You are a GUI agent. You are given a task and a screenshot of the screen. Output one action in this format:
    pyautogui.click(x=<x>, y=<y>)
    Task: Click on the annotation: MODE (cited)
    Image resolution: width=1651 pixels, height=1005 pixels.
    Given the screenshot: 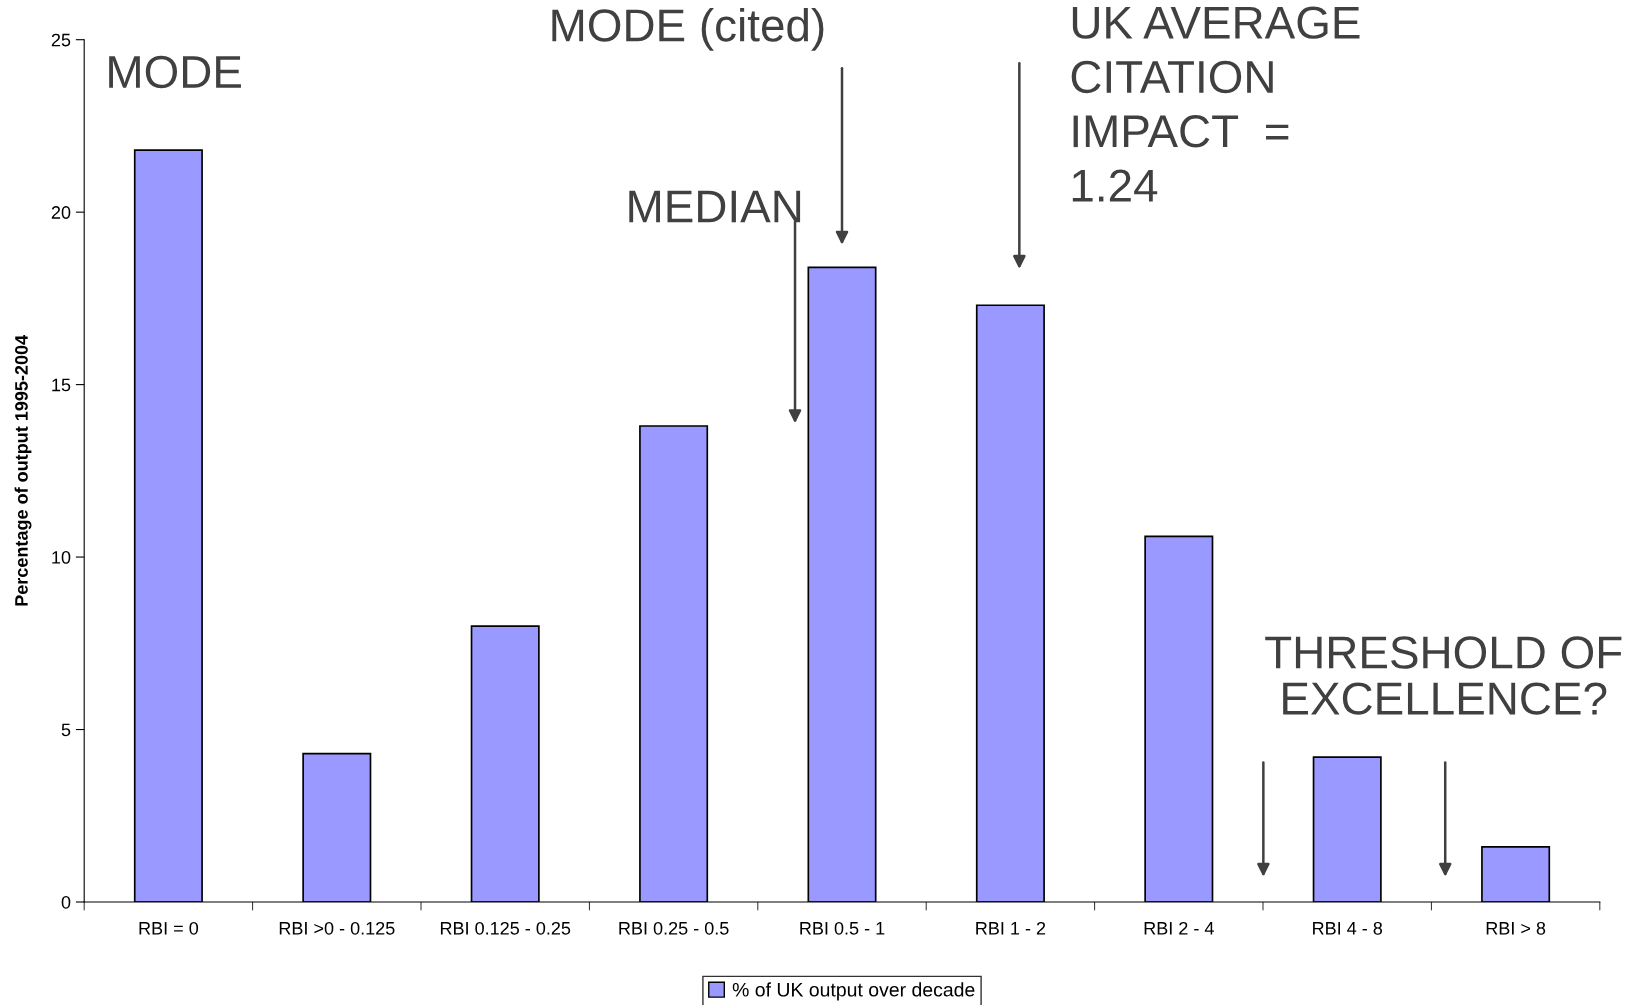 What is the action you would take?
    pyautogui.click(x=688, y=29)
    